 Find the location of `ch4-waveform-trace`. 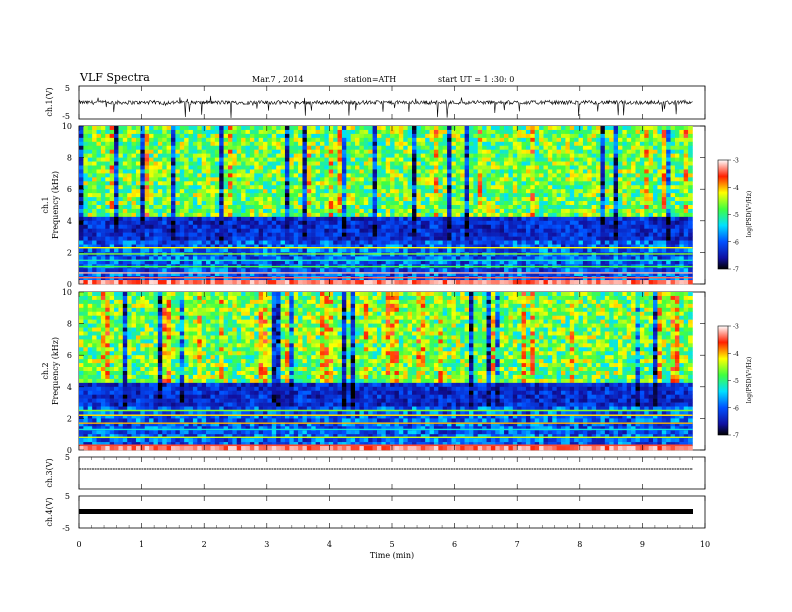

ch4-waveform-trace is located at coordinates (386, 511).